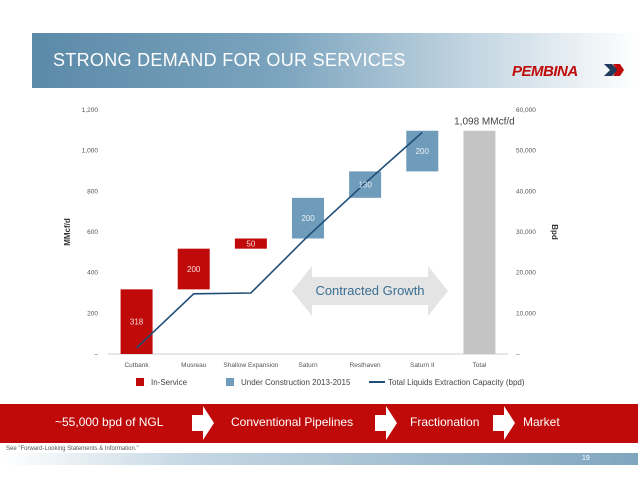 This screenshot has width=638, height=493. I want to click on y-tick-left: 400, so click(92, 273).